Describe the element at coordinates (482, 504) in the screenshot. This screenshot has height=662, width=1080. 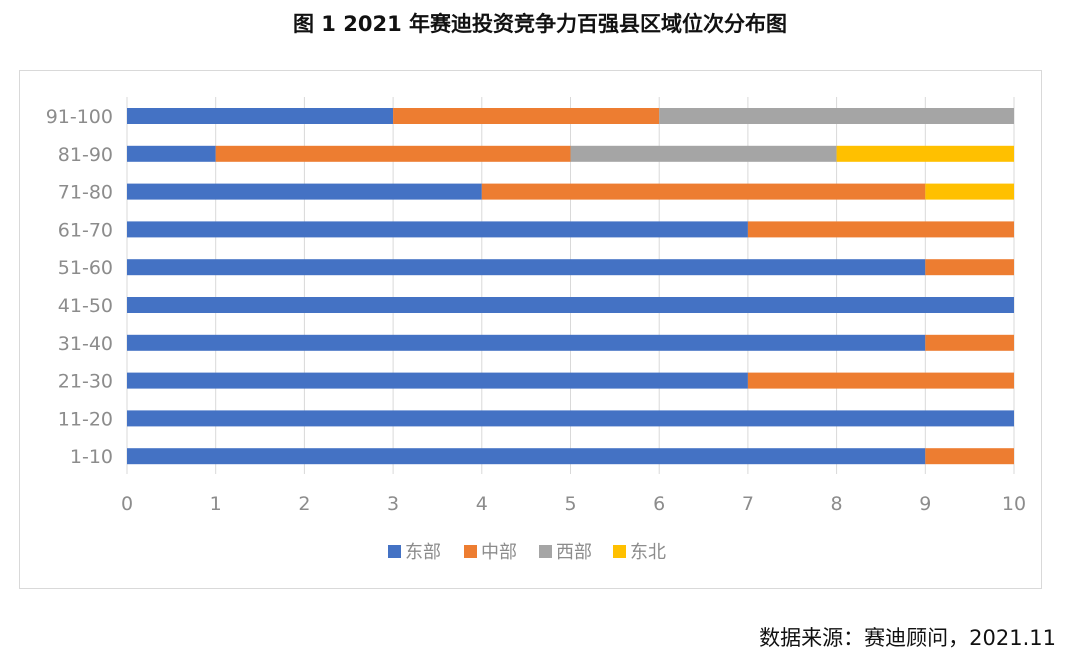
I see `x-tick-label: 4` at that location.